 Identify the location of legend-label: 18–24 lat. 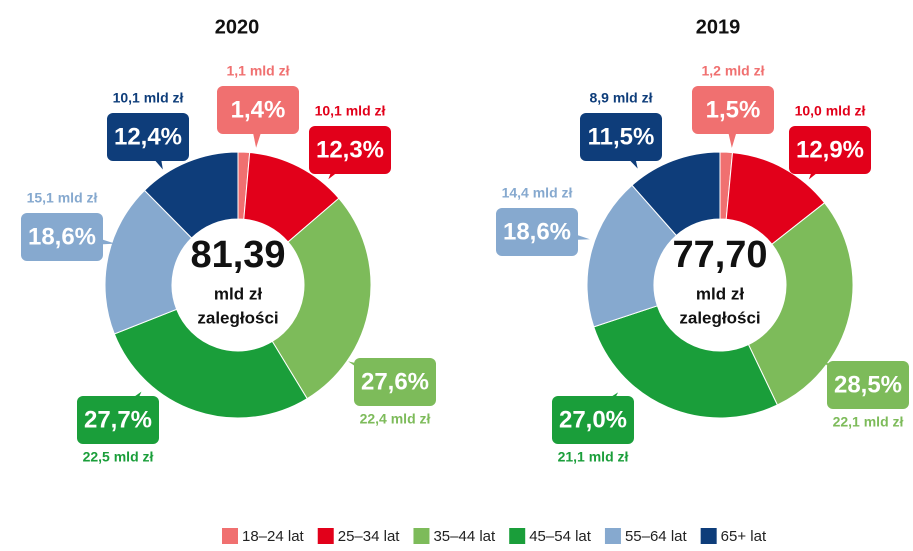
(273, 536).